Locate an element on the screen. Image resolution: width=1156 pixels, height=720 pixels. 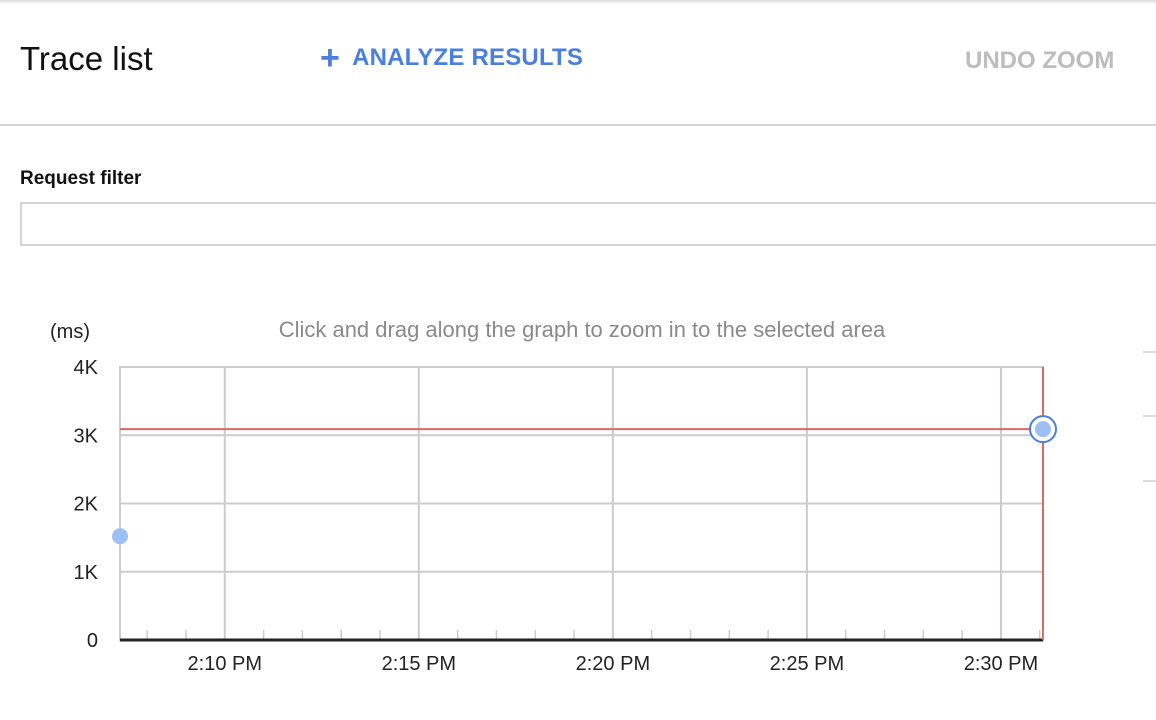
header-divider is located at coordinates (578, 125).